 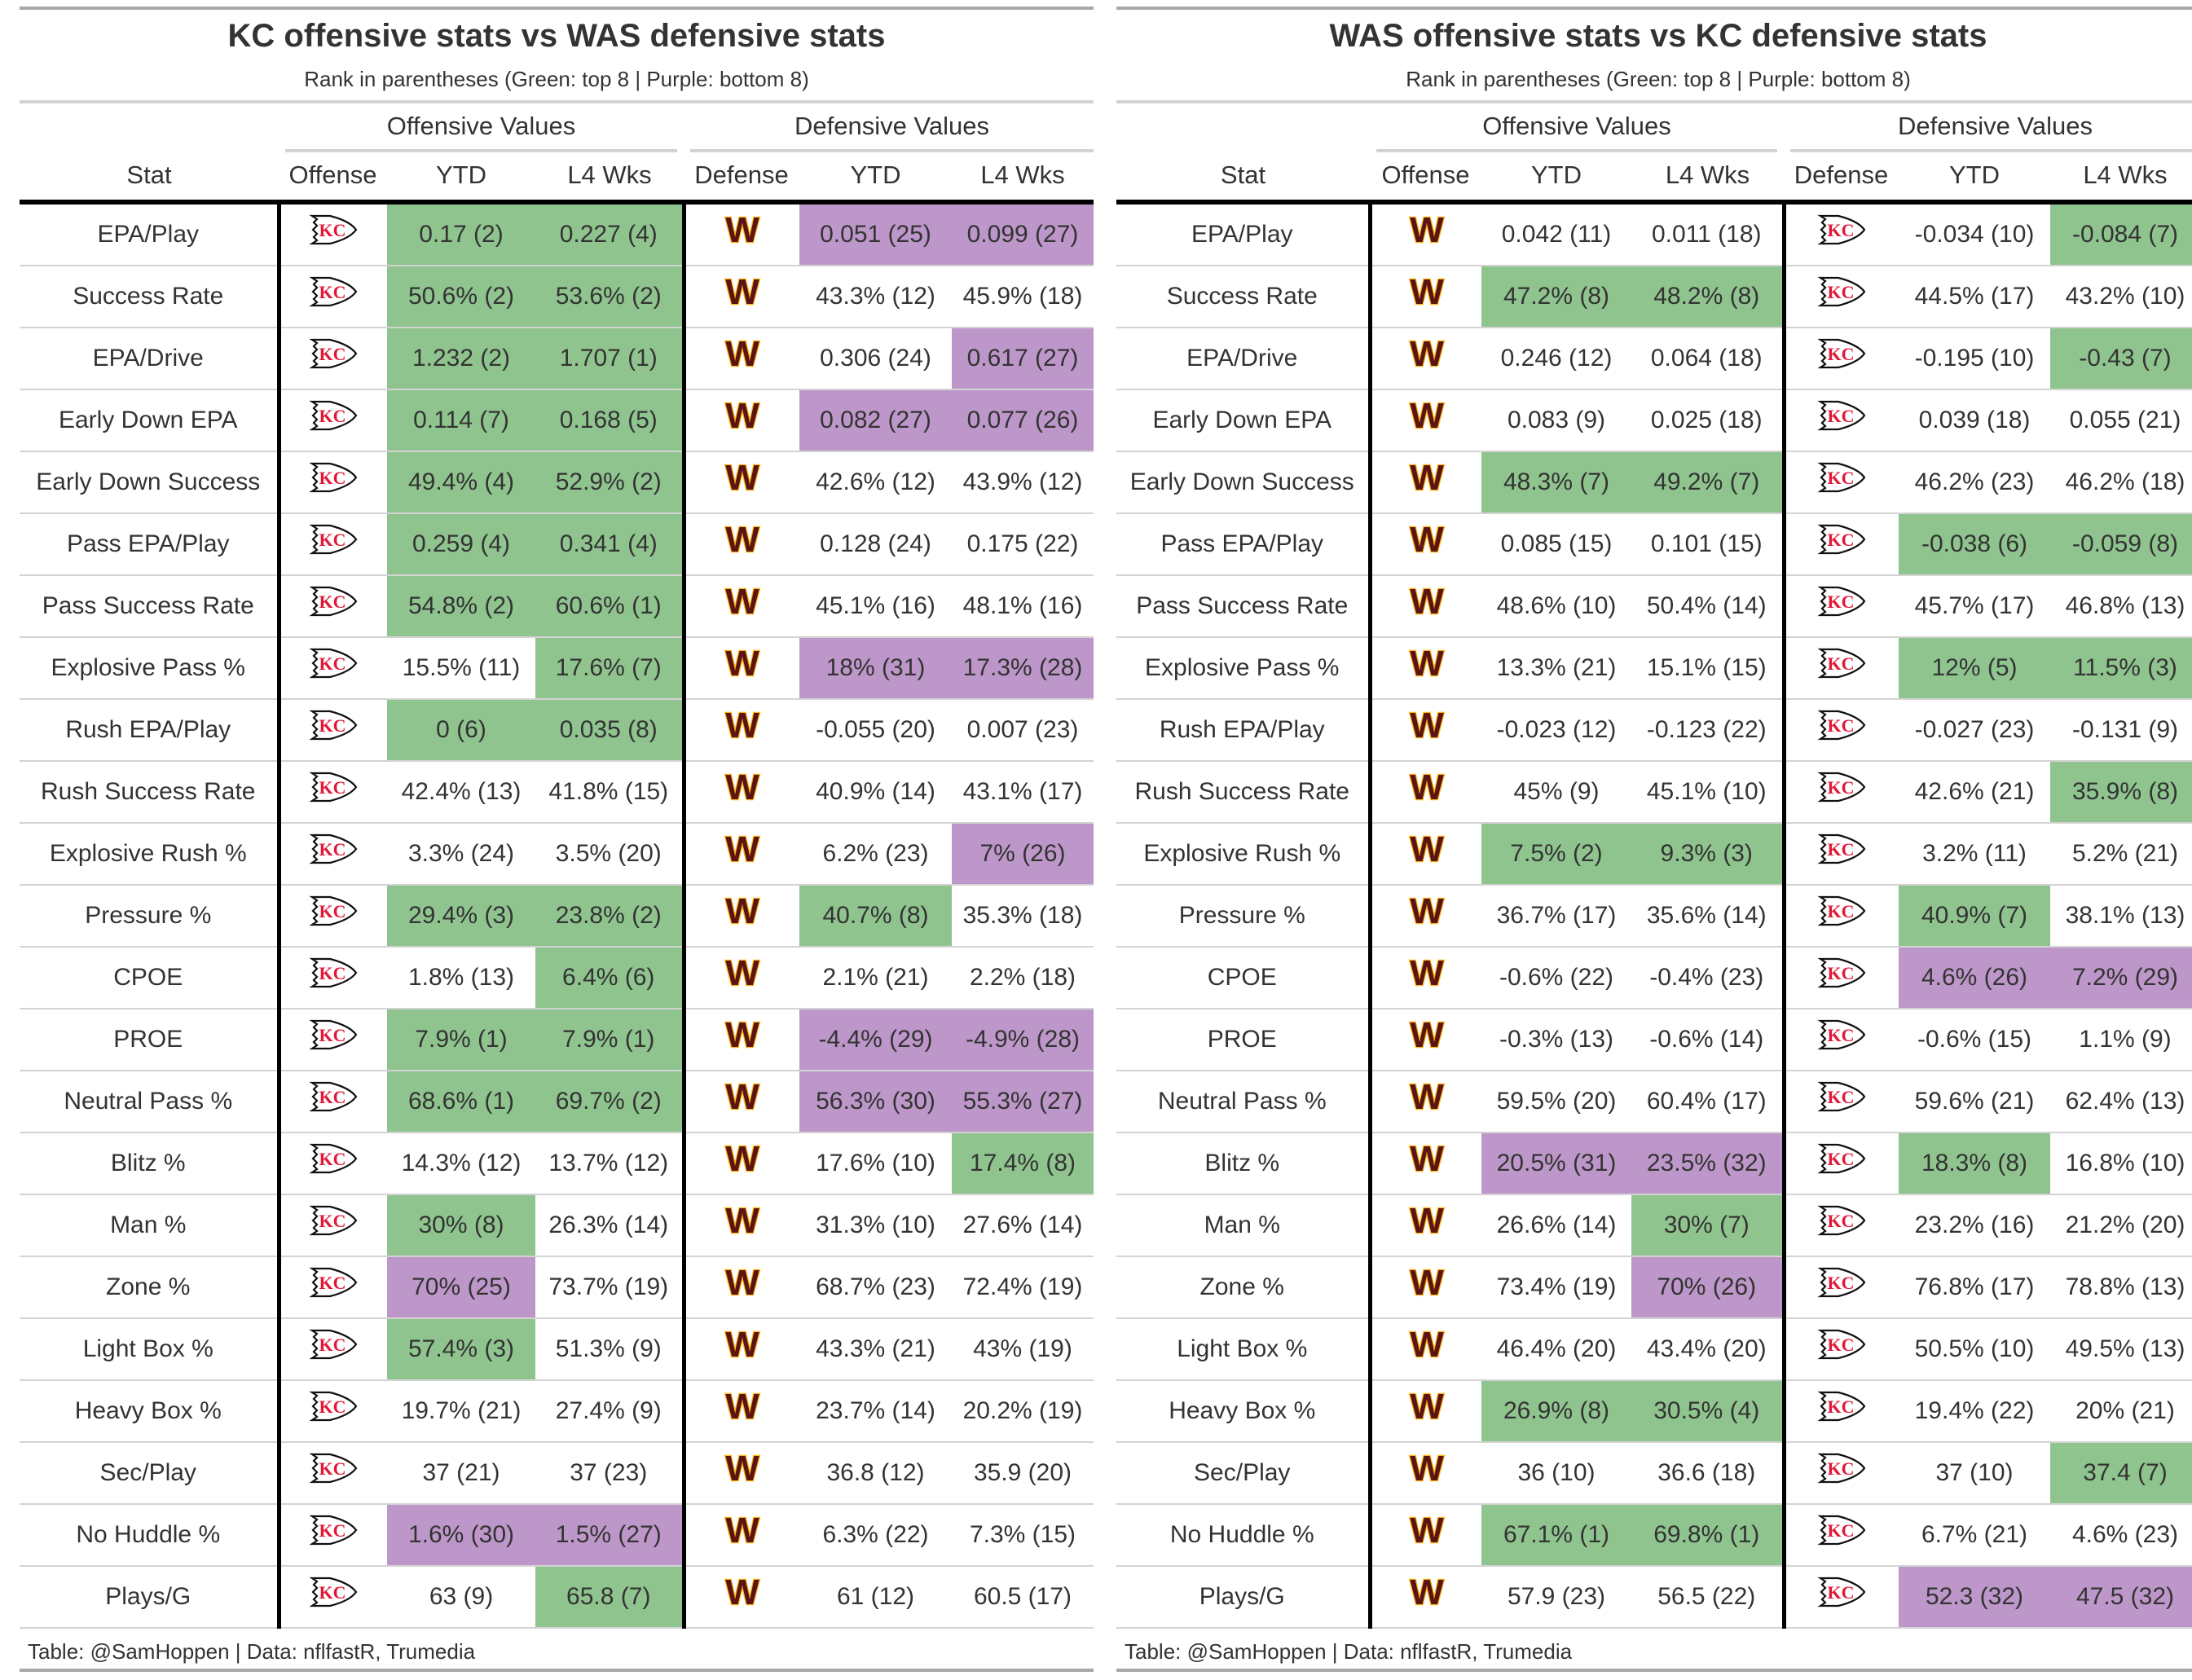 I want to click on offense-ytd-cell: 1.8% (13), so click(x=461, y=978).